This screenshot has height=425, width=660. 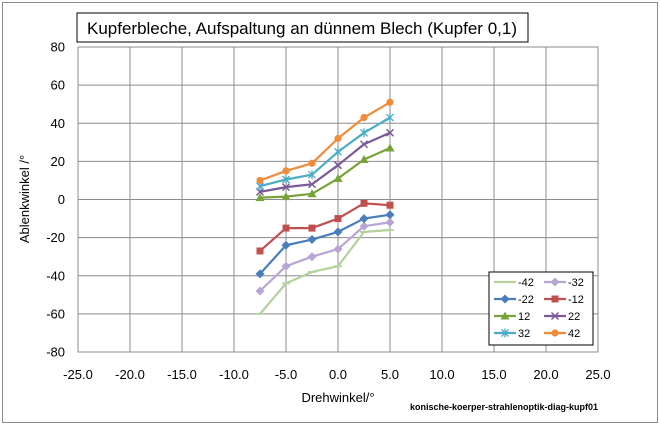 I want to click on x-tick-label: 25.0, so click(x=597, y=374).